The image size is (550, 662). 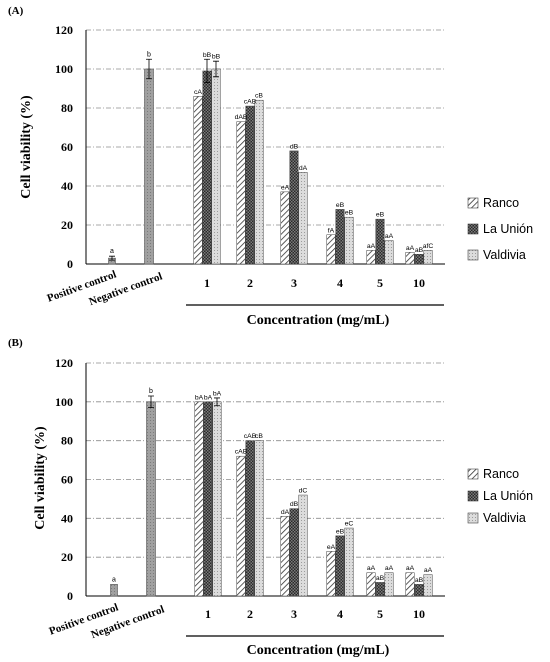 What do you see at coordinates (508, 496) in the screenshot?
I see `legend-entry: La Unión` at bounding box center [508, 496].